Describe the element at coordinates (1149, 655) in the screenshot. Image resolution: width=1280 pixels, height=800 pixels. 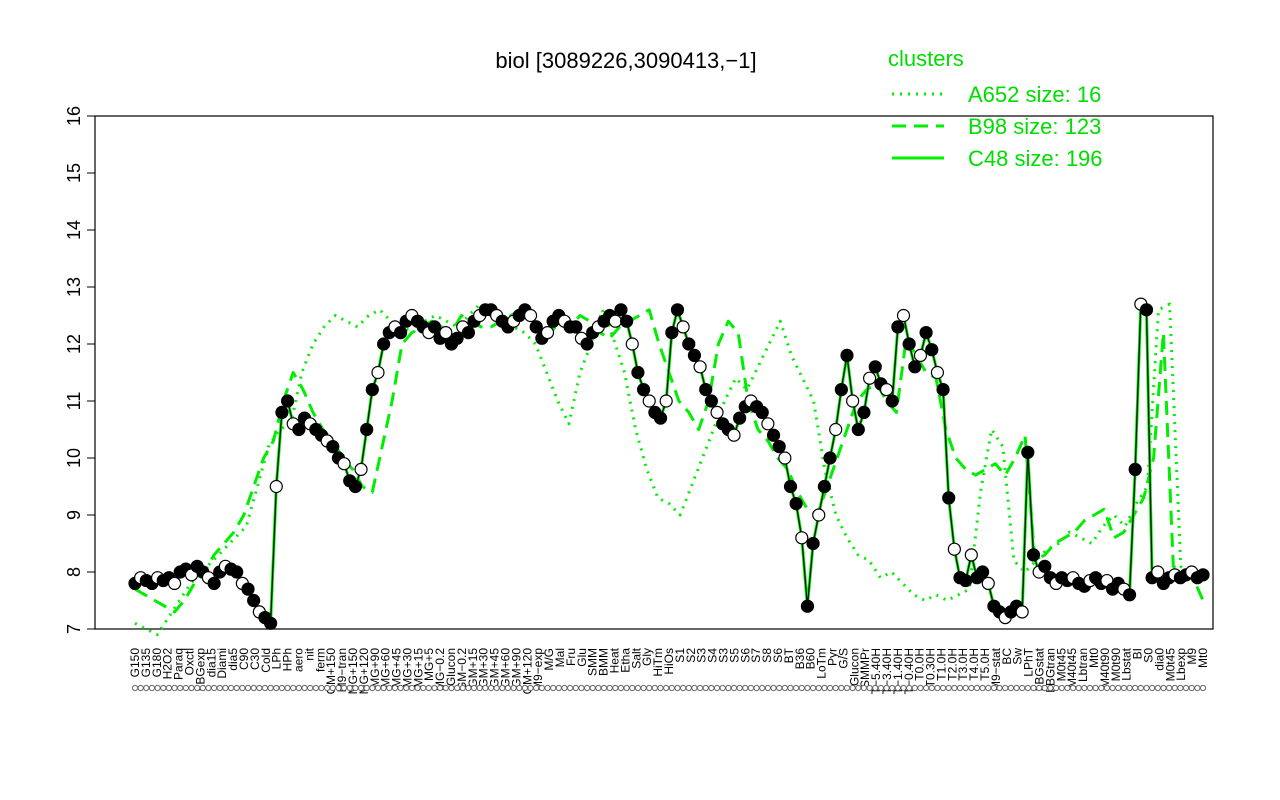
I see `x-tick-label: S0` at that location.